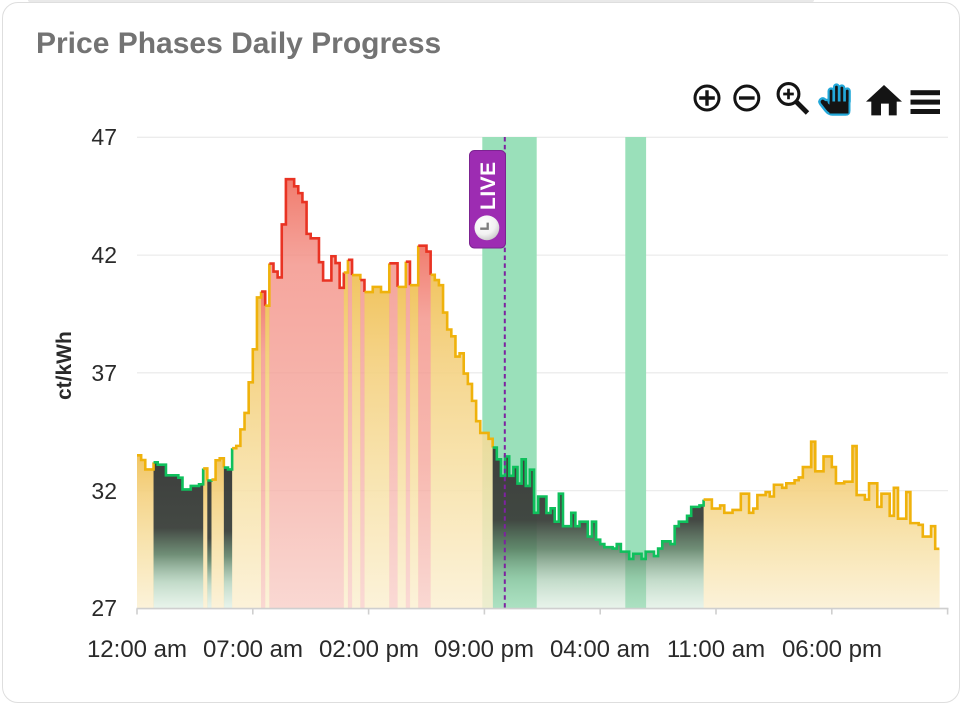 The image size is (962, 705). Describe the element at coordinates (104, 491) in the screenshot. I see `svg-text: 32` at that location.